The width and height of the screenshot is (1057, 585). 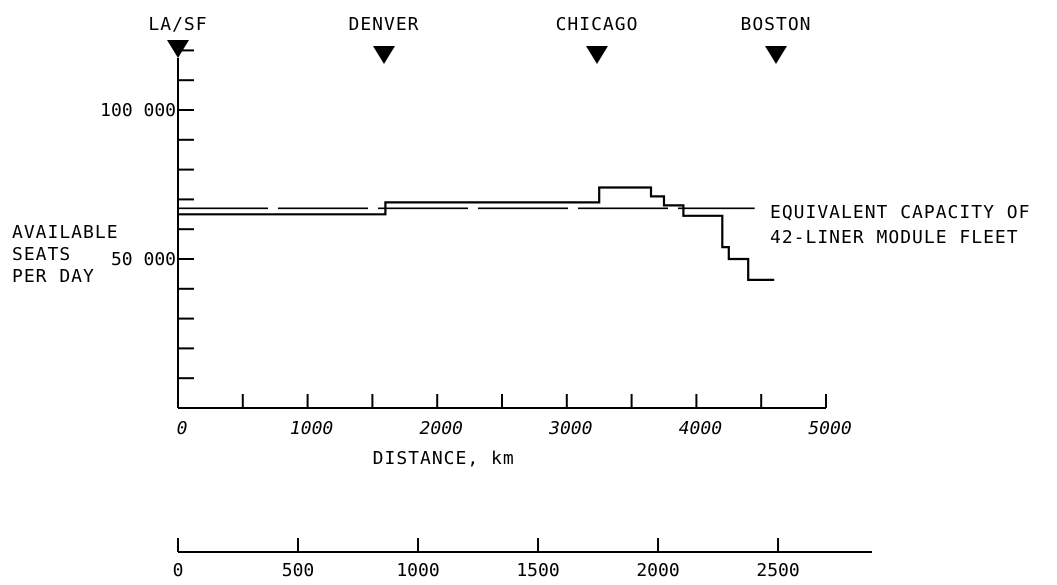 I want to click on x2-tick-label: 1000, so click(x=417, y=570).